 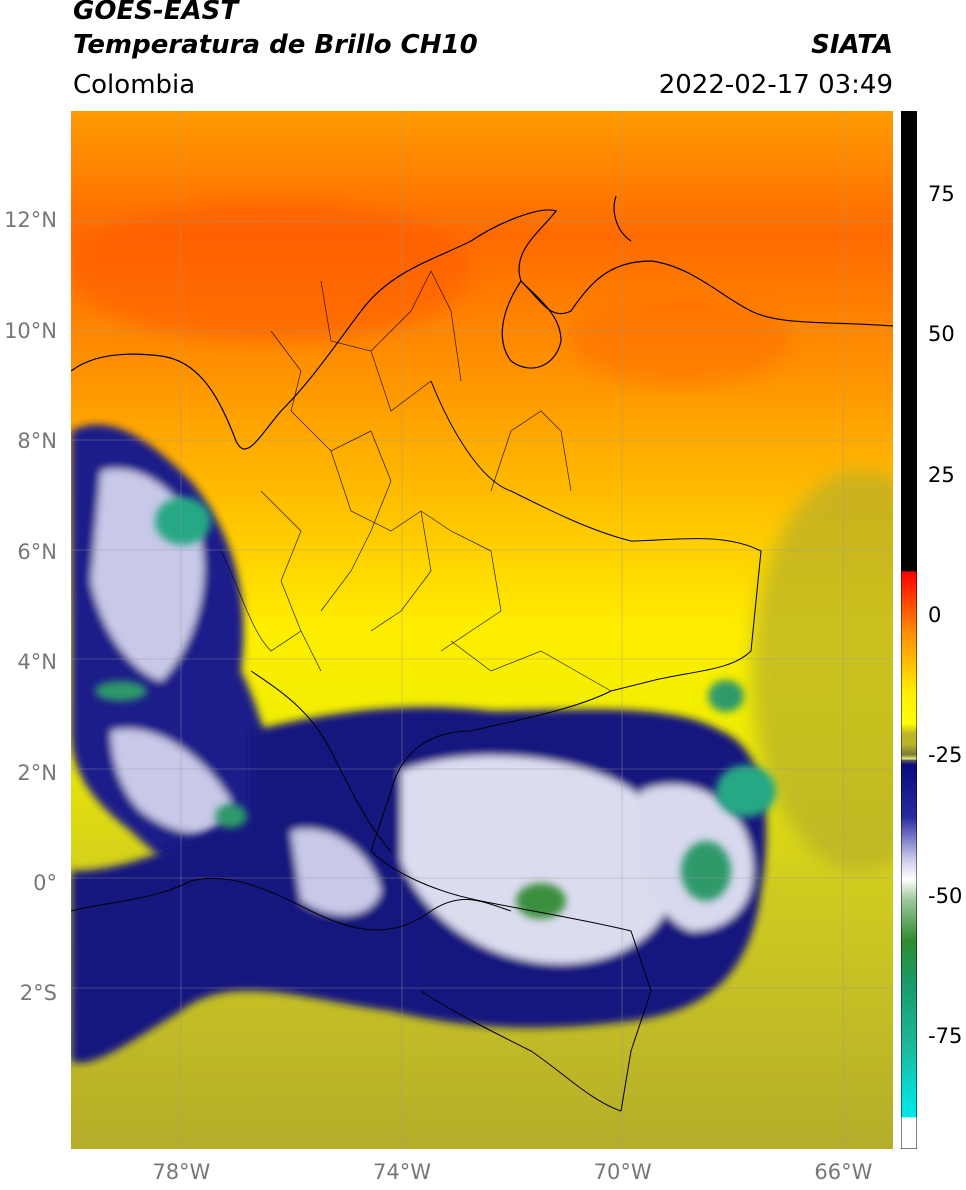 What do you see at coordinates (941, 474) in the screenshot?
I see `colorbar-tick-label: 25` at bounding box center [941, 474].